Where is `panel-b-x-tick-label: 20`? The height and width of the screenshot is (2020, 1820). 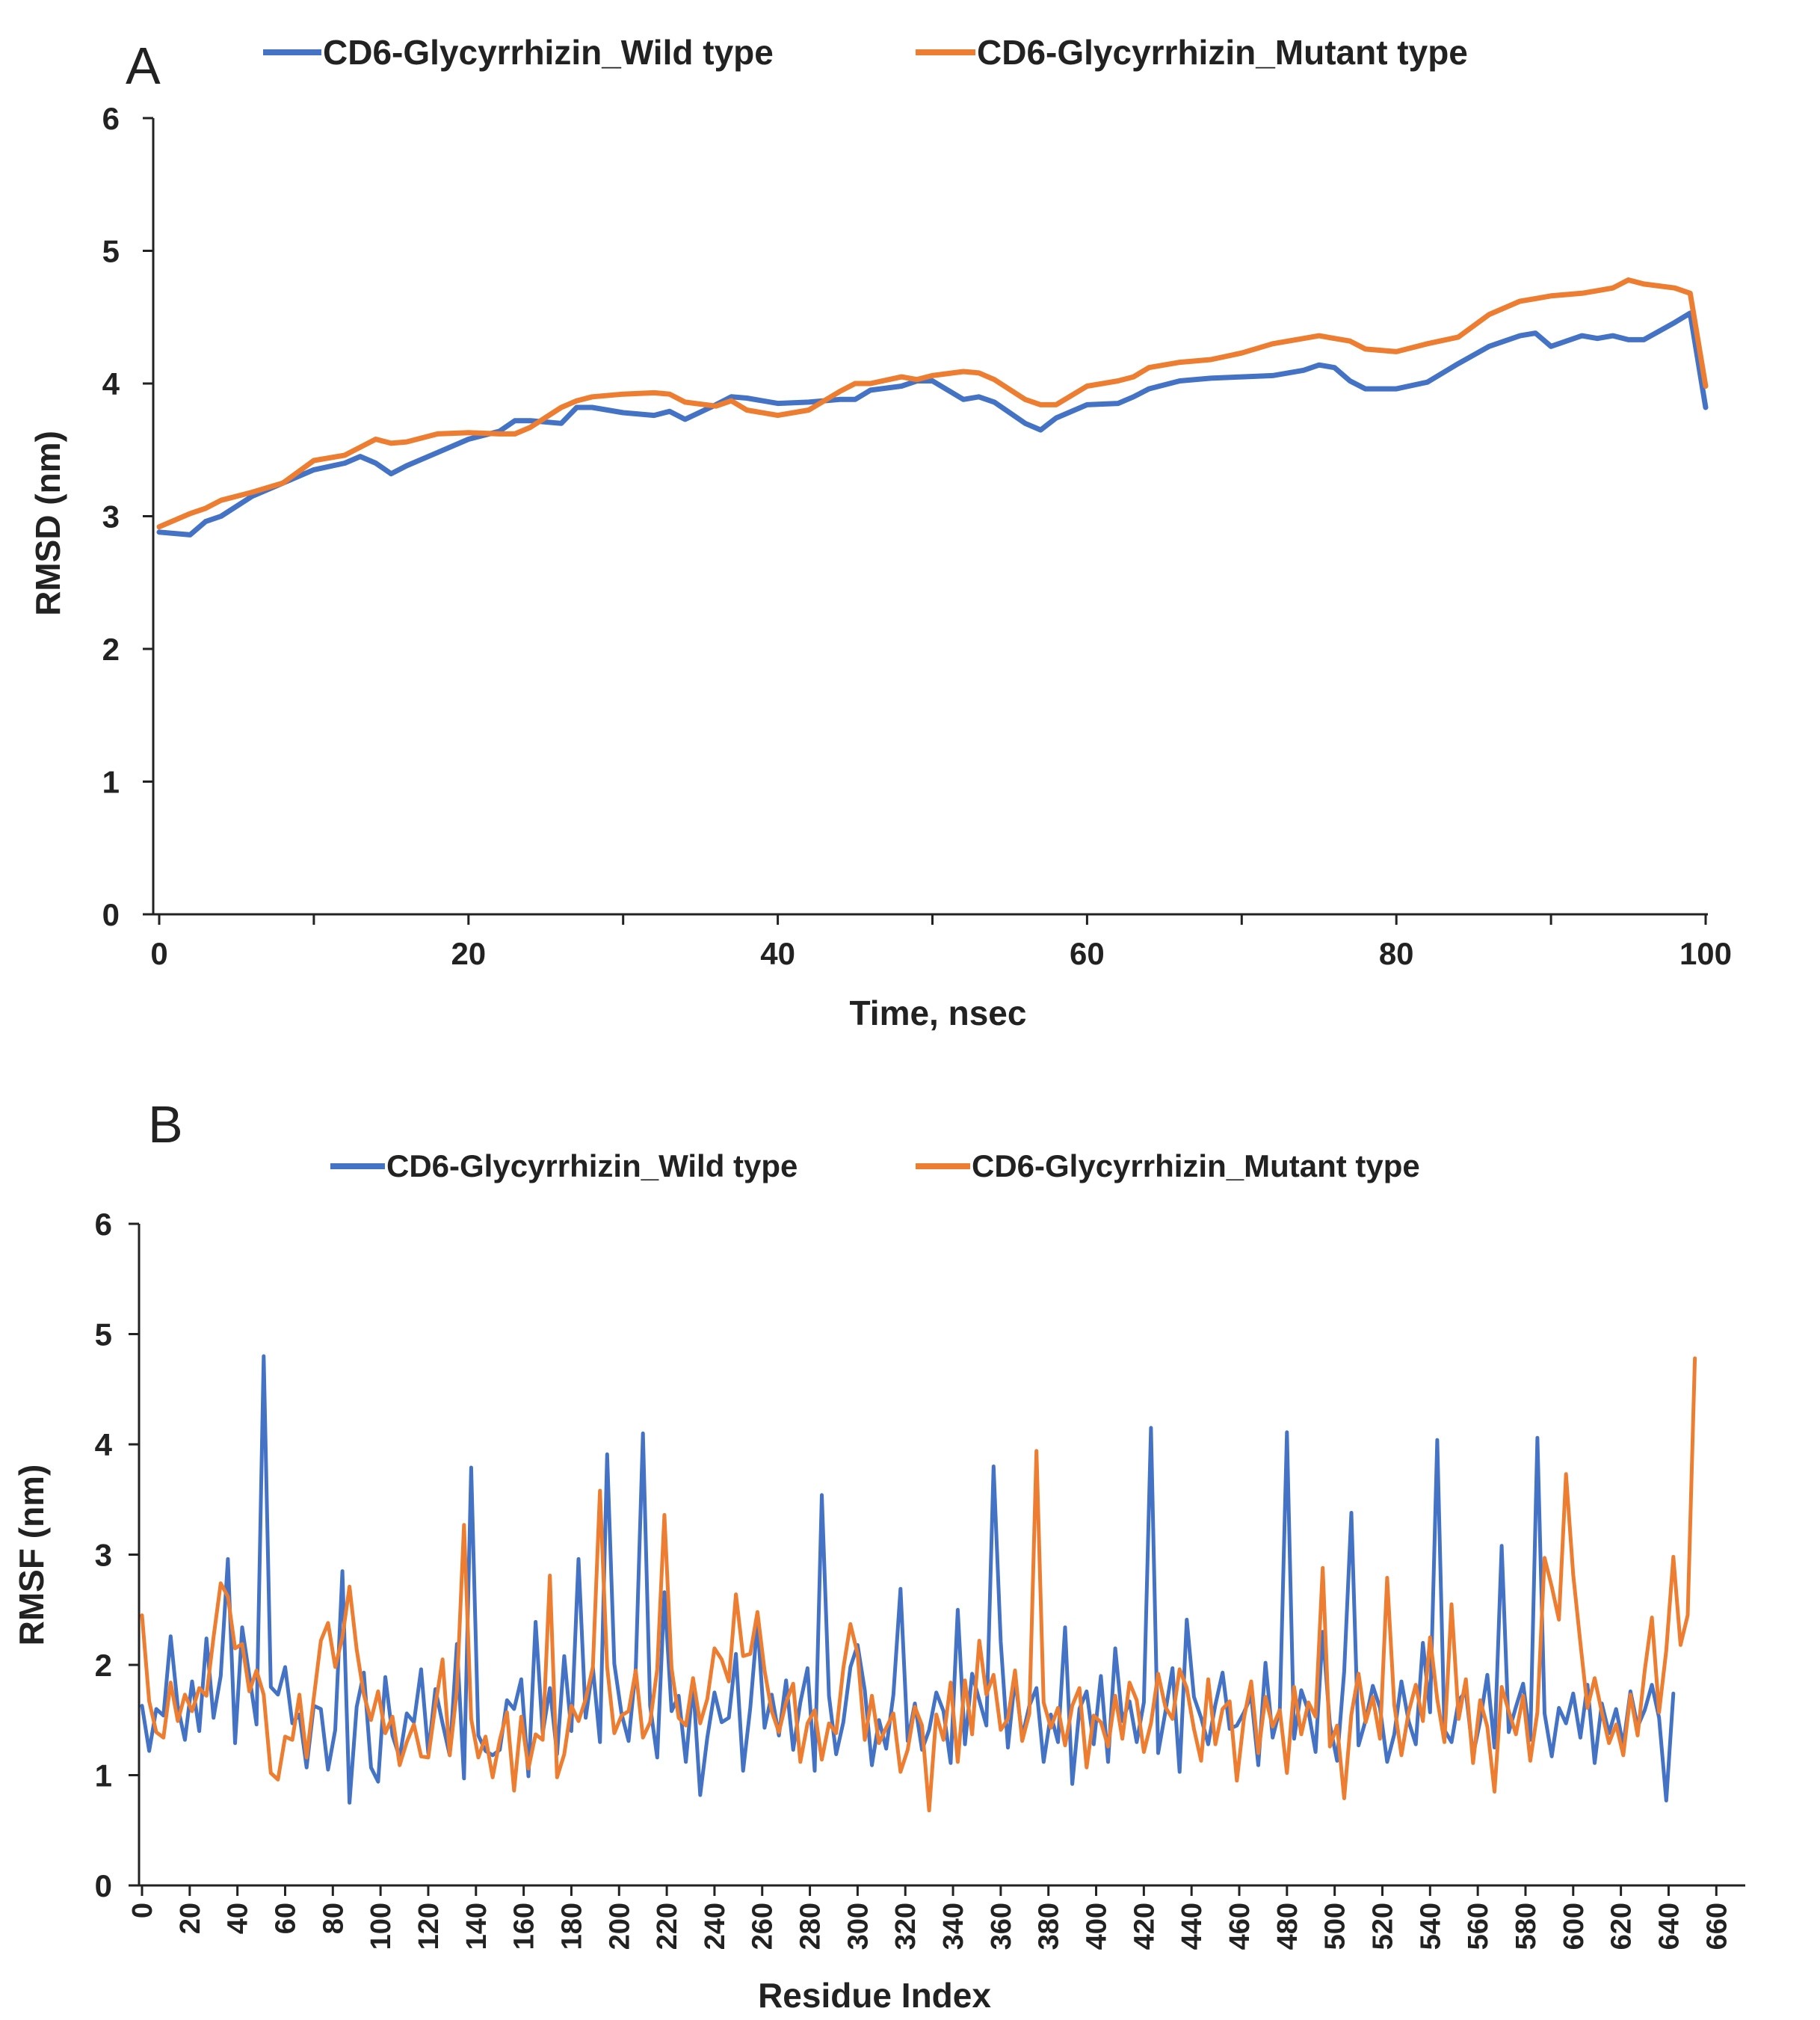 panel-b-x-tick-label: 20 is located at coordinates (190, 1919).